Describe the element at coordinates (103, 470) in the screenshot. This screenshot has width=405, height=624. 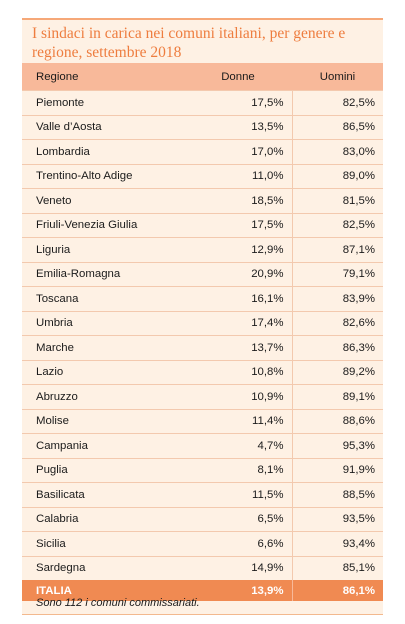
I see `cell-regione: Puglia` at that location.